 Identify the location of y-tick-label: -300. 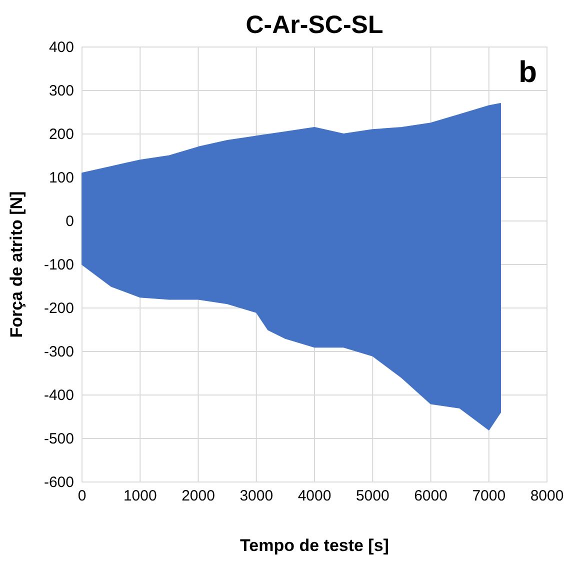
(59, 351).